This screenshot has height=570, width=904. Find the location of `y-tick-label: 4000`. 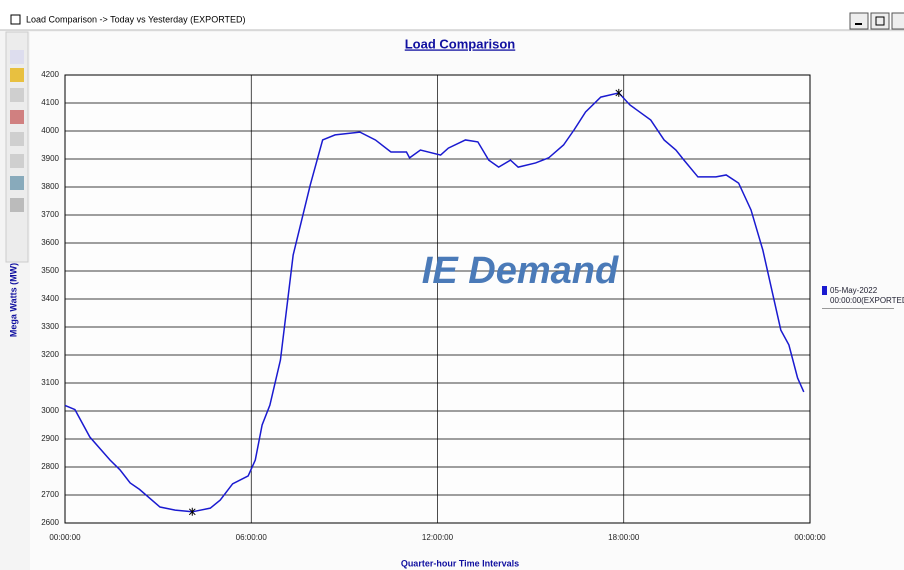

y-tick-label: 4000 is located at coordinates (50, 130).